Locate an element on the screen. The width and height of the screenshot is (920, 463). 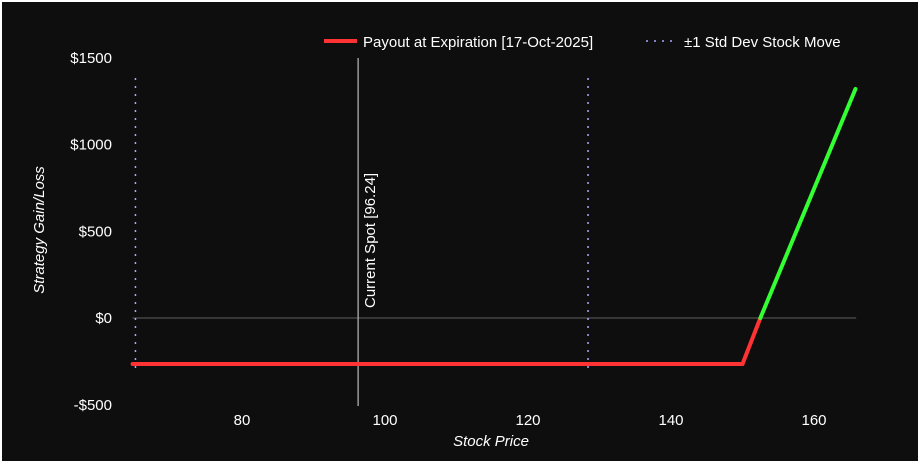
x-tick-label: 100 is located at coordinates (384, 420).